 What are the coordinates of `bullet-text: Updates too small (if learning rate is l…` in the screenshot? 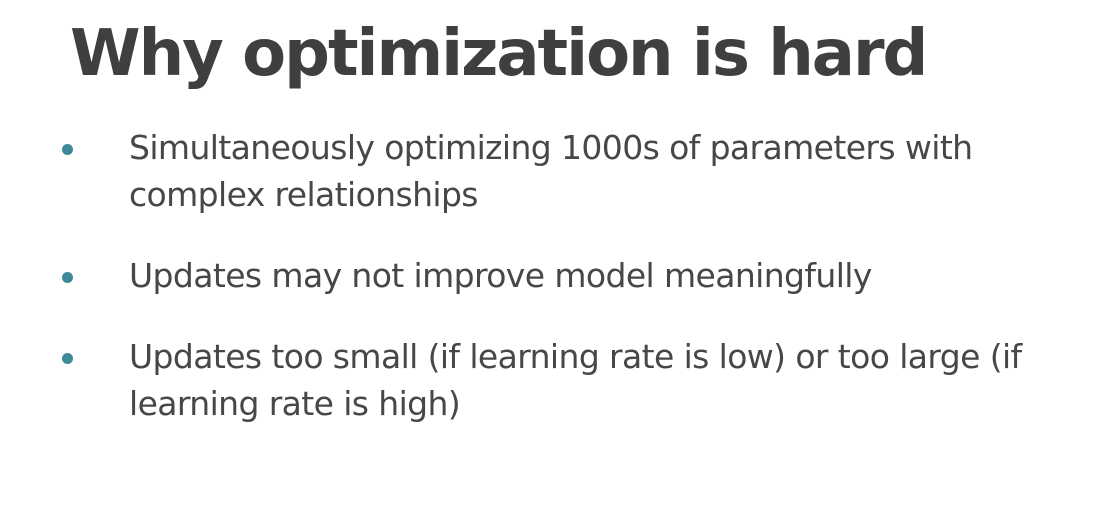 It's located at (575, 380).